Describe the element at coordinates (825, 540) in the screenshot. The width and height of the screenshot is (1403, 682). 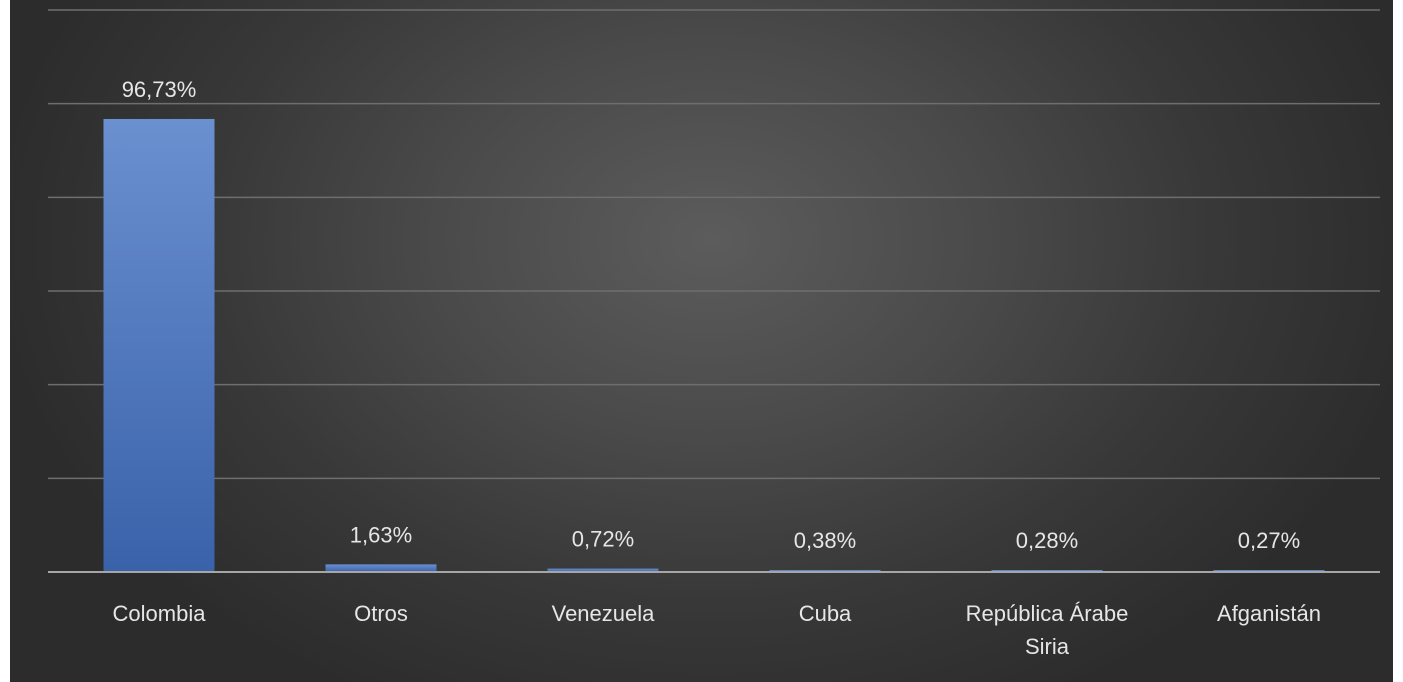
I see `data-label: 0,38%` at that location.